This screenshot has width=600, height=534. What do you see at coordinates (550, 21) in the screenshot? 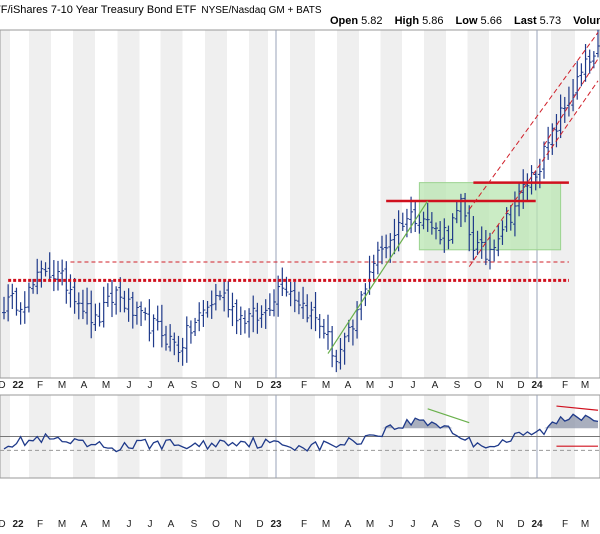
I see `last-value: 5.73` at bounding box center [550, 21].